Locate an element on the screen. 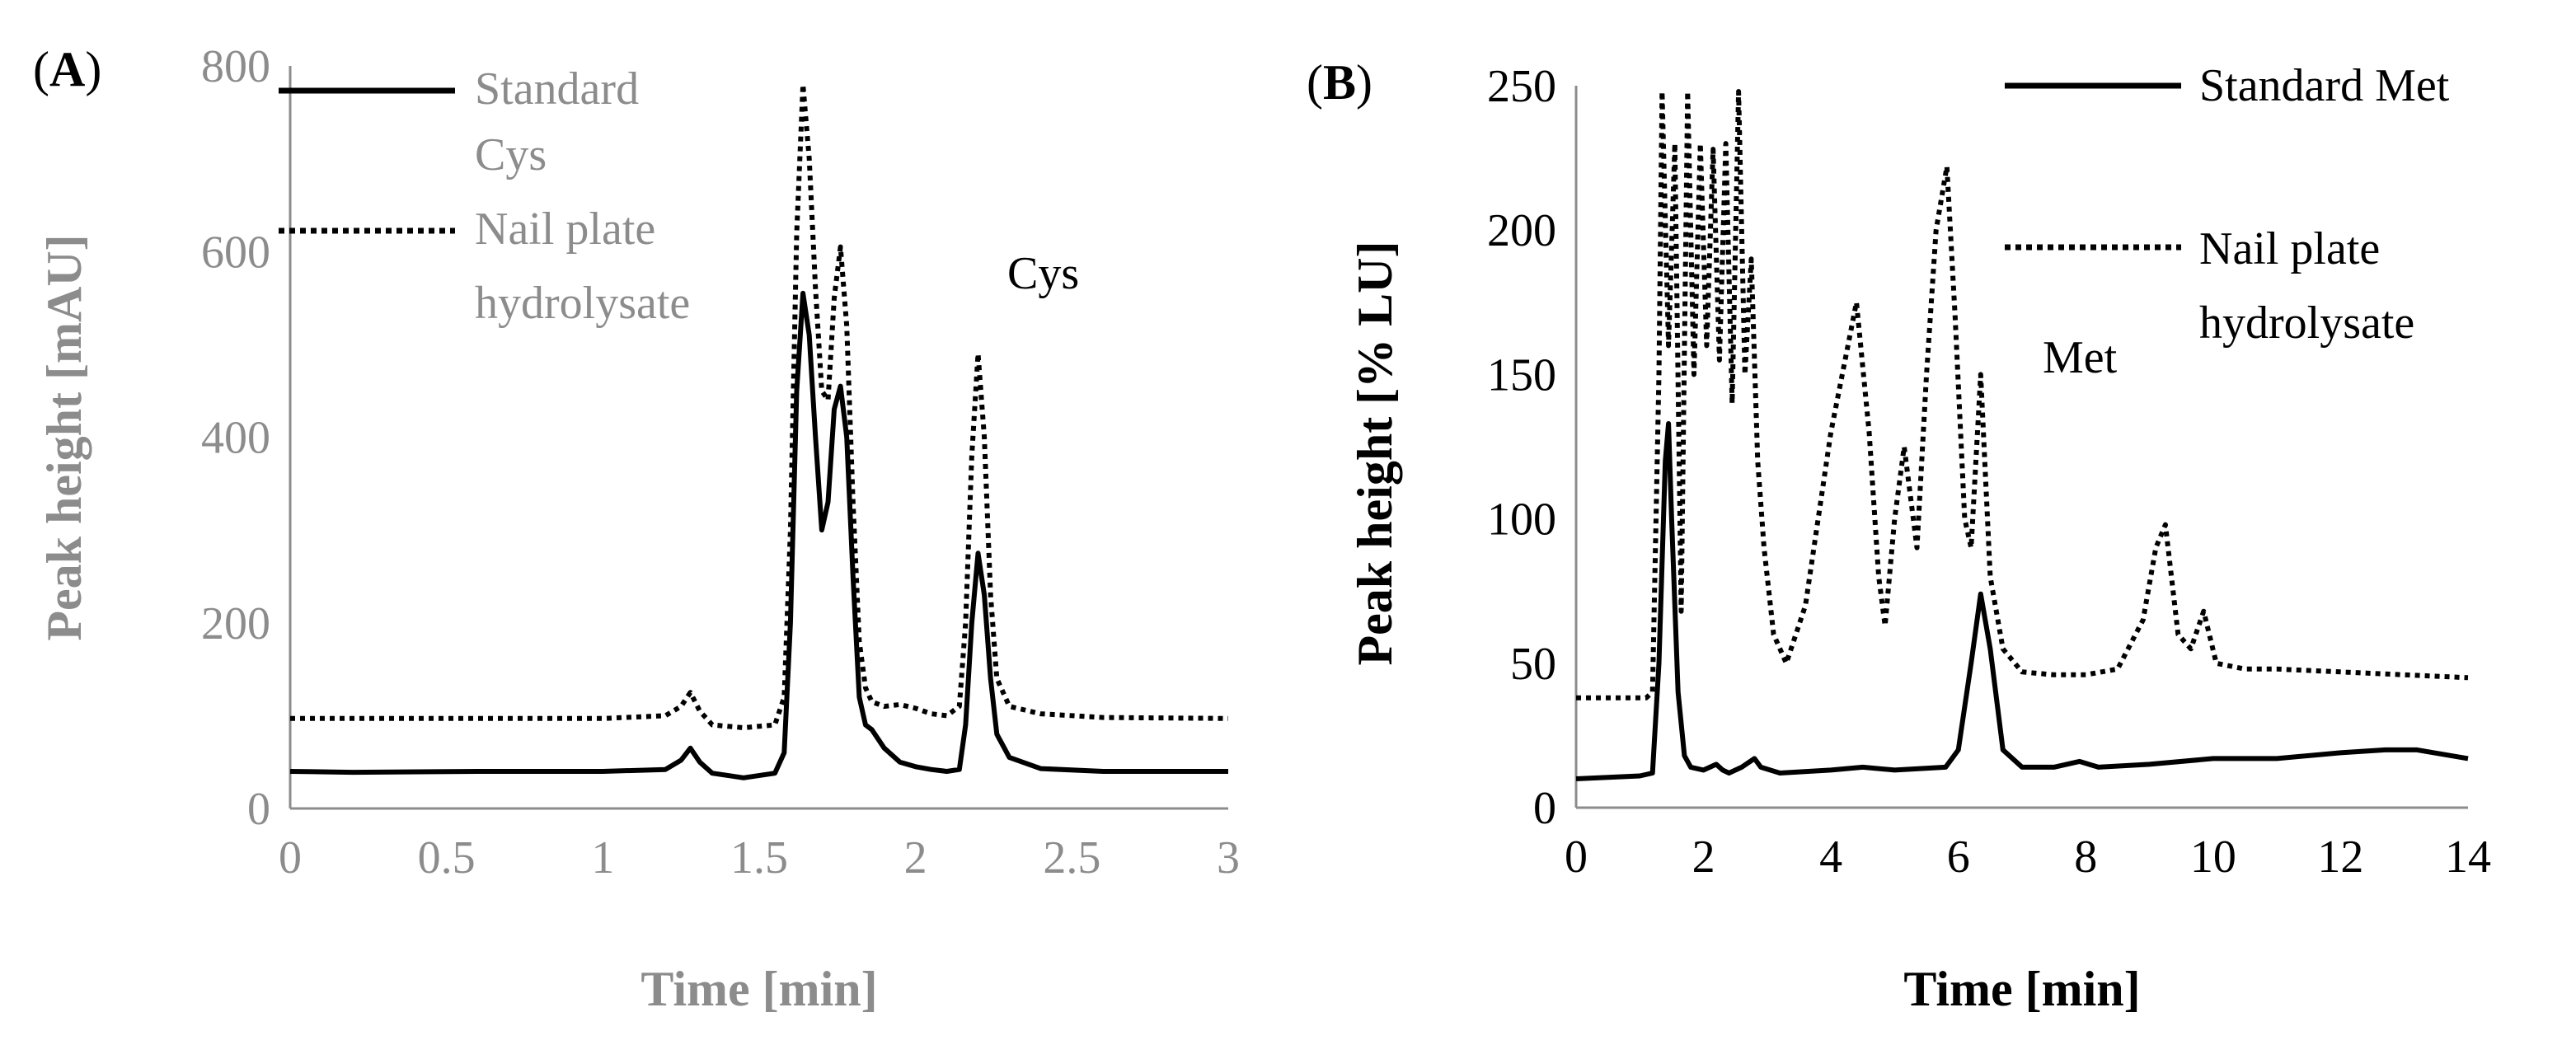 This screenshot has height=1045, width=2576. panel-b-series-standard-line is located at coordinates (2022, 601).